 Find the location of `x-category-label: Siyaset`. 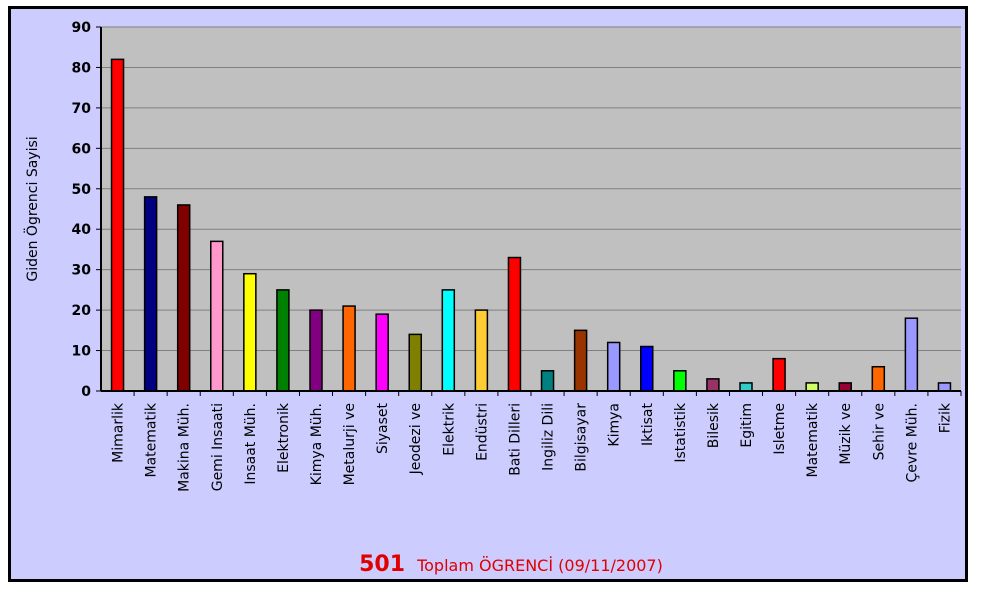

x-category-label: Siyaset is located at coordinates (383, 428).